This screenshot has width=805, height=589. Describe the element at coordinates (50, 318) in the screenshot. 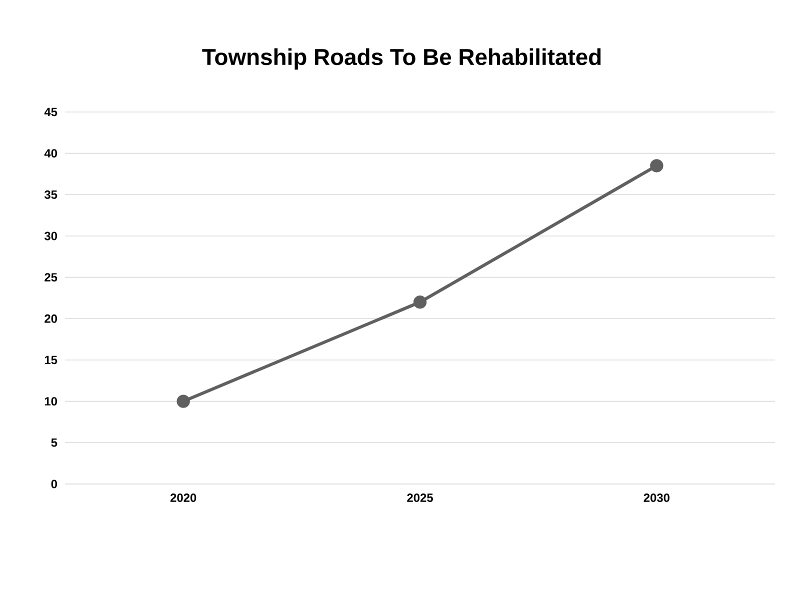

I see `y-tick-label: 20` at that location.